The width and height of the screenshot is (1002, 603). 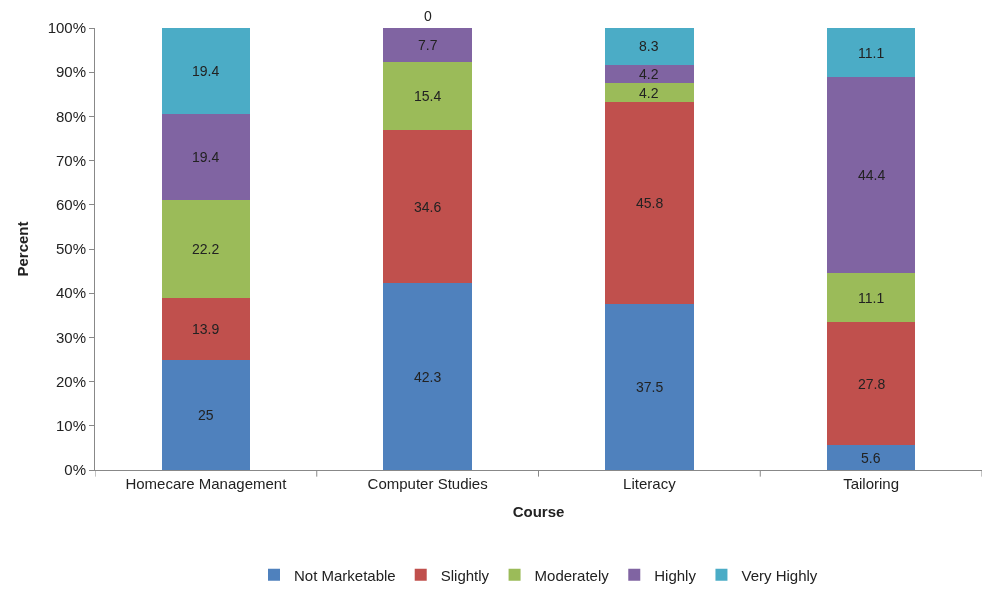 I want to click on data-label: 45.8, so click(x=650, y=203).